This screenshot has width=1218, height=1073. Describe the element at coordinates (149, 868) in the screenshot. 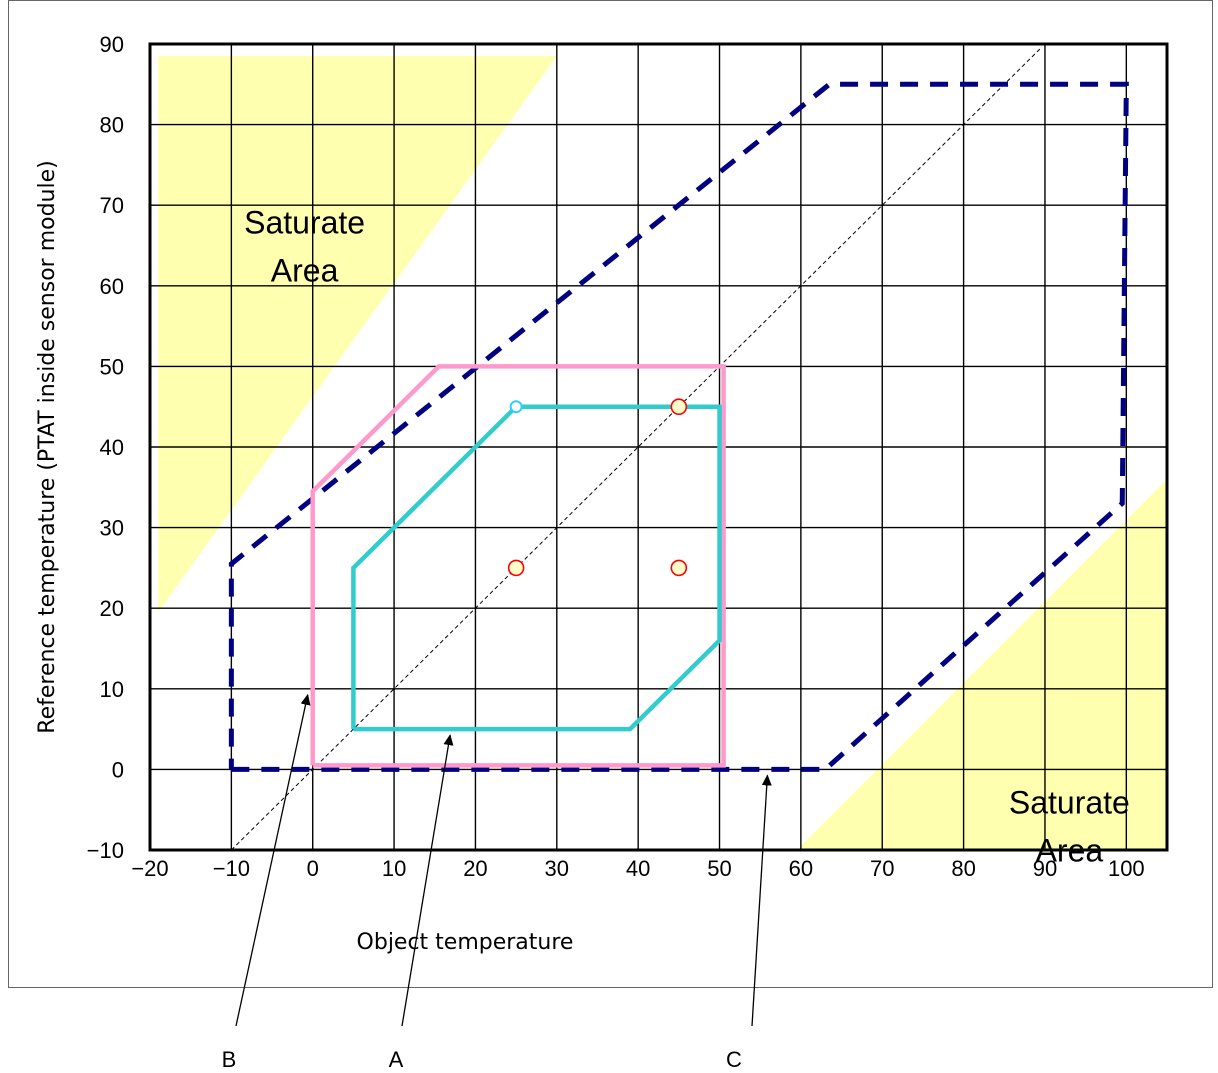

I see `x-tick-label: −20` at that location.